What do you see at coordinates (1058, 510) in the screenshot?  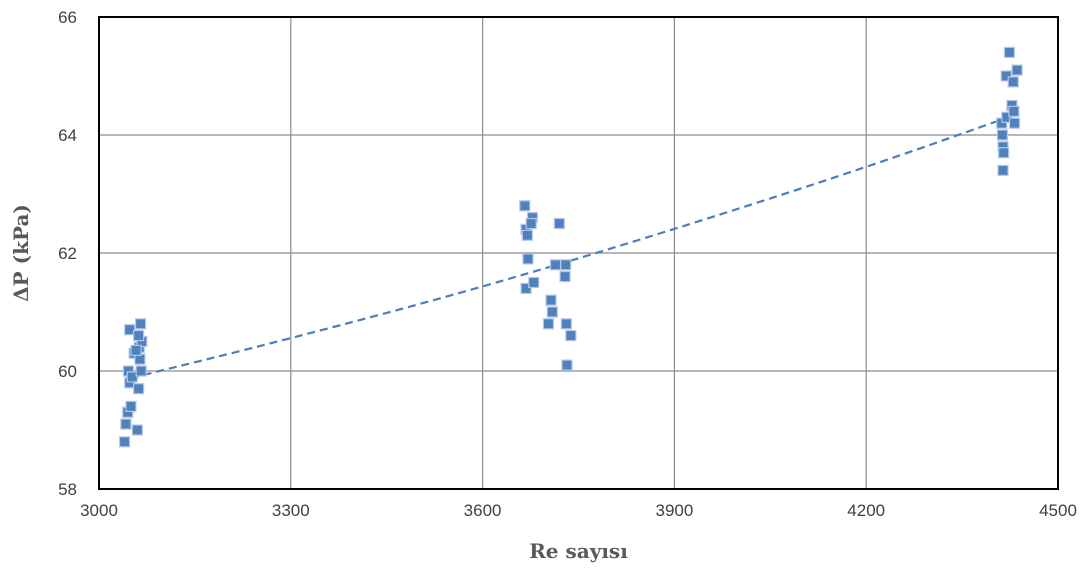 I see `x-tick-label: 4500` at bounding box center [1058, 510].